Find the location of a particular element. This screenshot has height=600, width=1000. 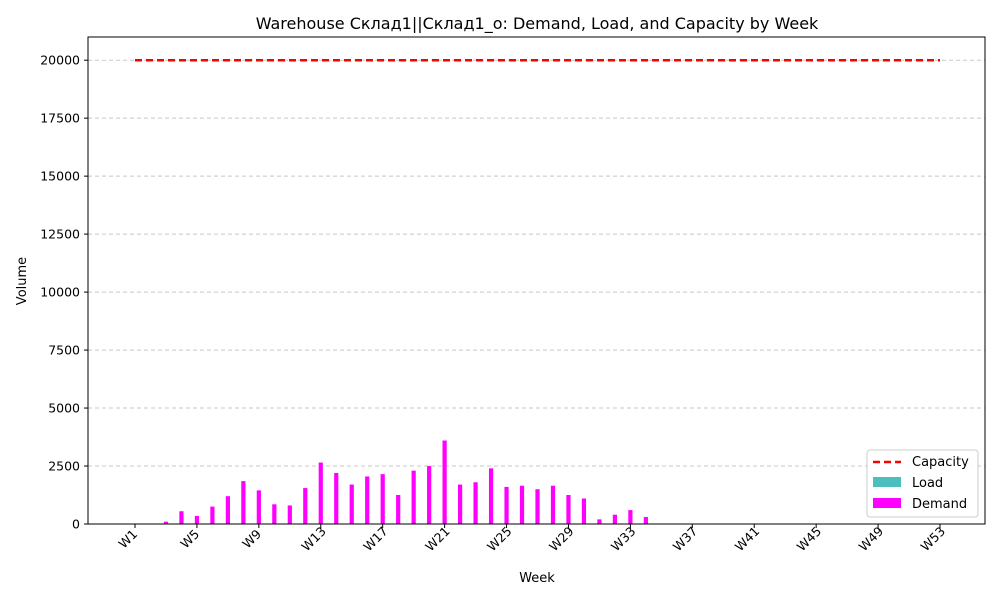

y-tick-label: 15000 is located at coordinates (60, 176).